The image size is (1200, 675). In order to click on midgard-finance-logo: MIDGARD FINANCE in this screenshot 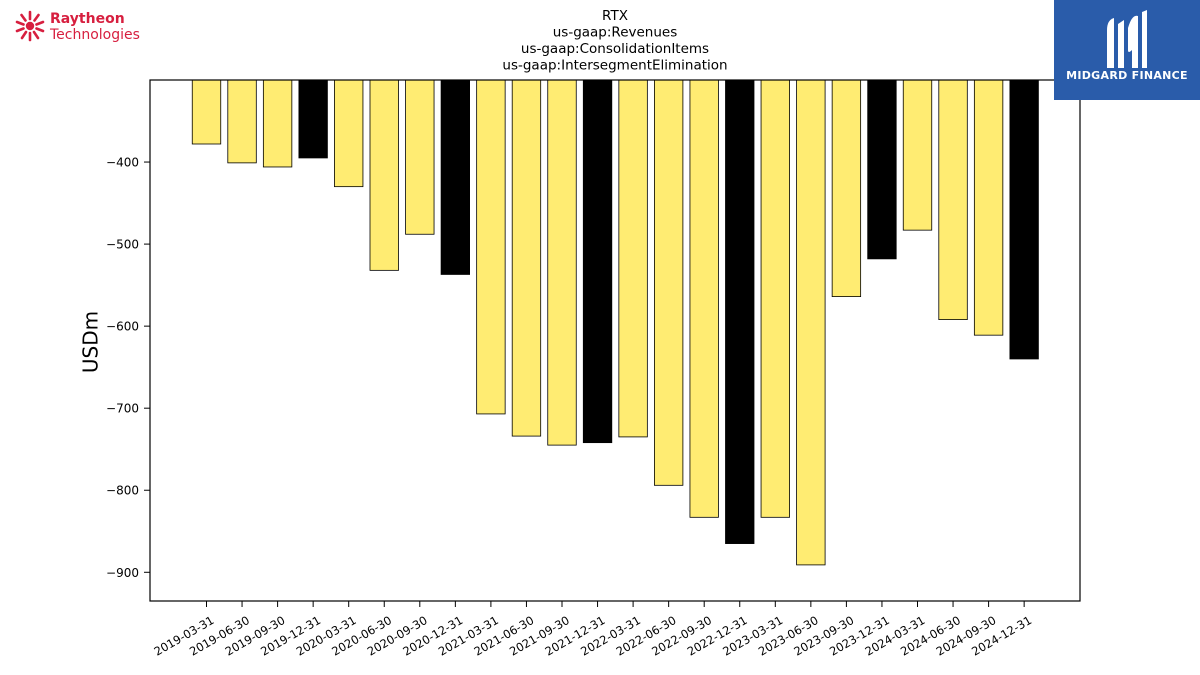, I will do `click(1127, 50)`.